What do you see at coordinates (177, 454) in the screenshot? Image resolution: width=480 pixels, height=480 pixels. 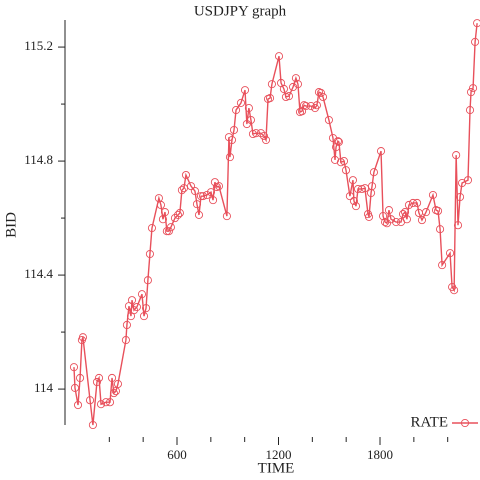 I see `x-tick-label: 600` at bounding box center [177, 454].